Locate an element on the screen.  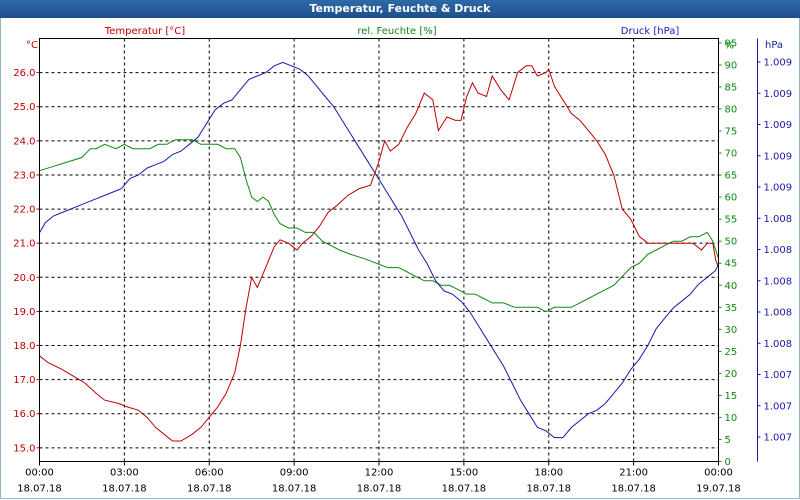
humidity-tick-label: 30 is located at coordinates (731, 330).